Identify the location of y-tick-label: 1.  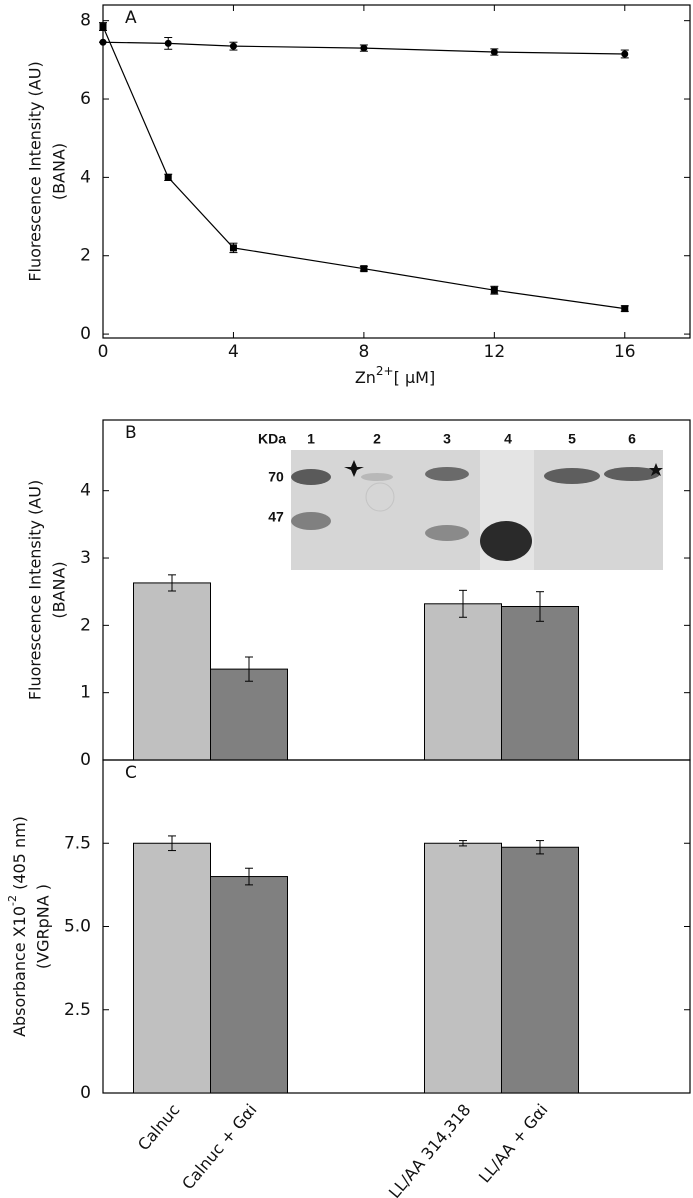
(85, 693).